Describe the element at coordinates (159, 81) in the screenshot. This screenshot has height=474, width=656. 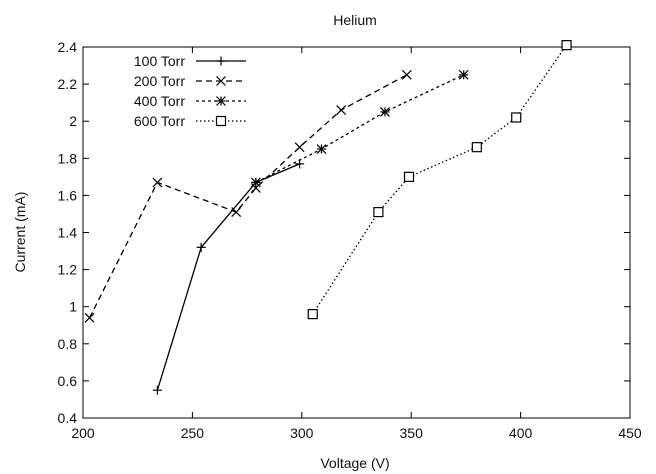
I see `legend-label: 200 Torr` at that location.